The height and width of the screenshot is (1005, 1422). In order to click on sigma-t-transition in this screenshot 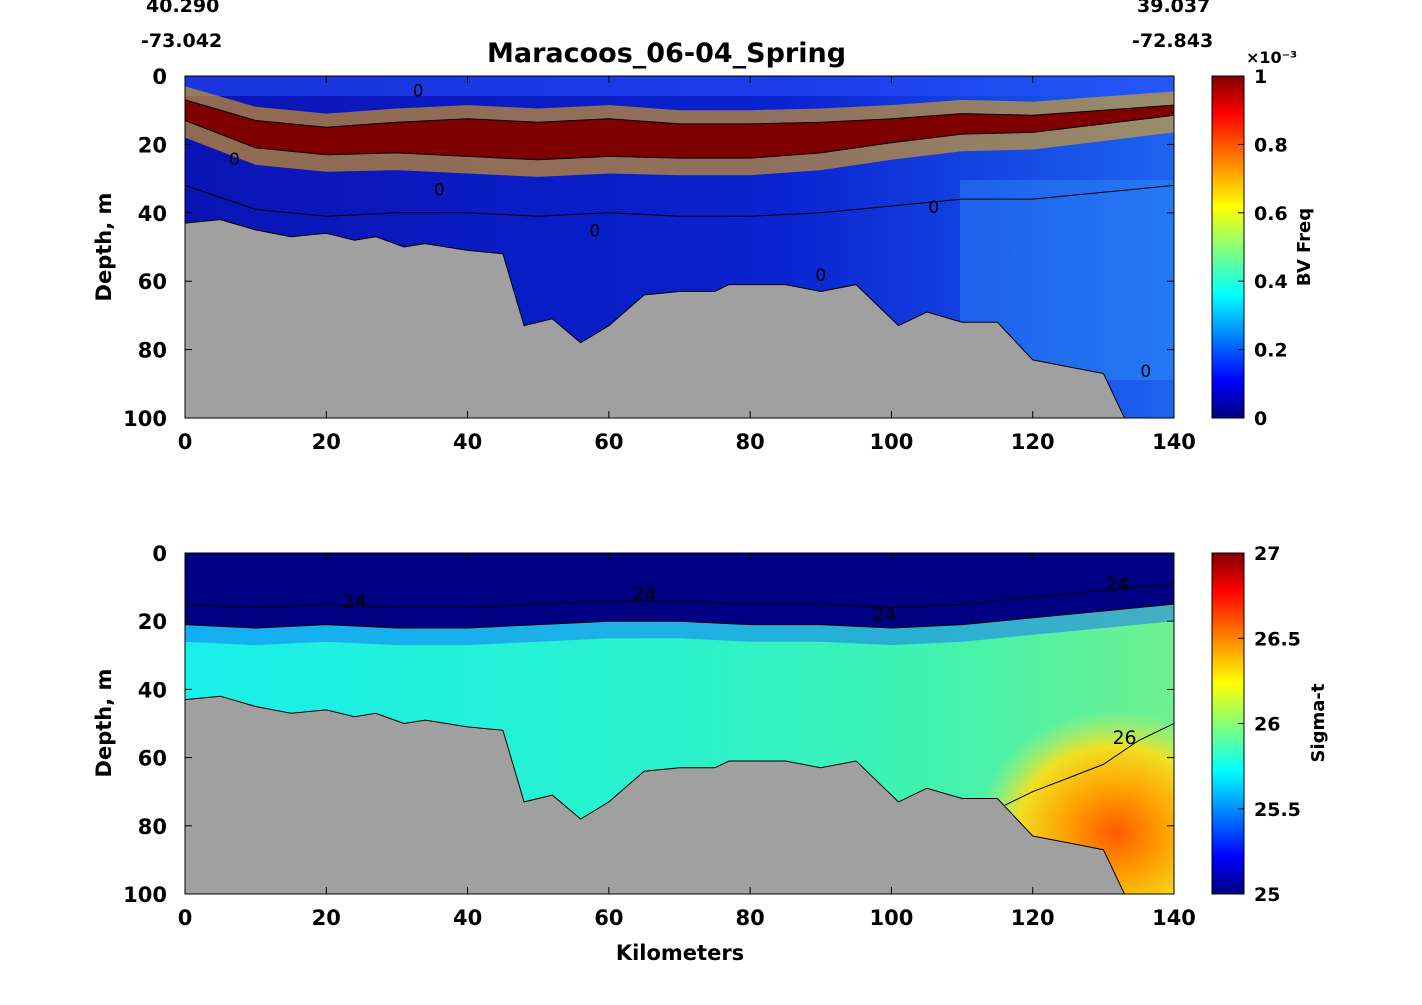, I will do `click(679, 625)`.